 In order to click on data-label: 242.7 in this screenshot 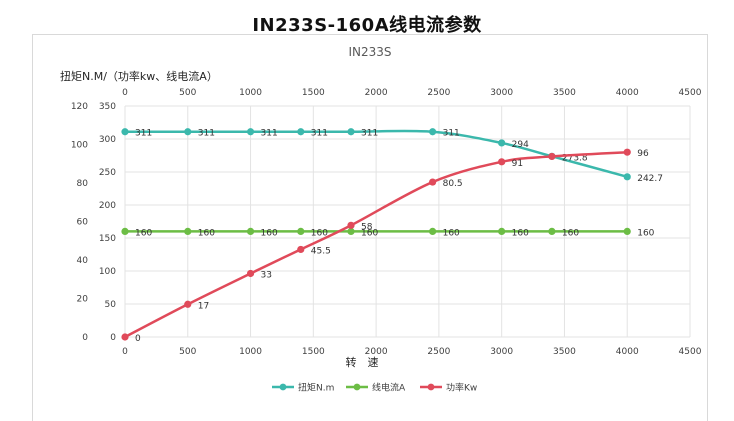, I will do `click(650, 179)`.